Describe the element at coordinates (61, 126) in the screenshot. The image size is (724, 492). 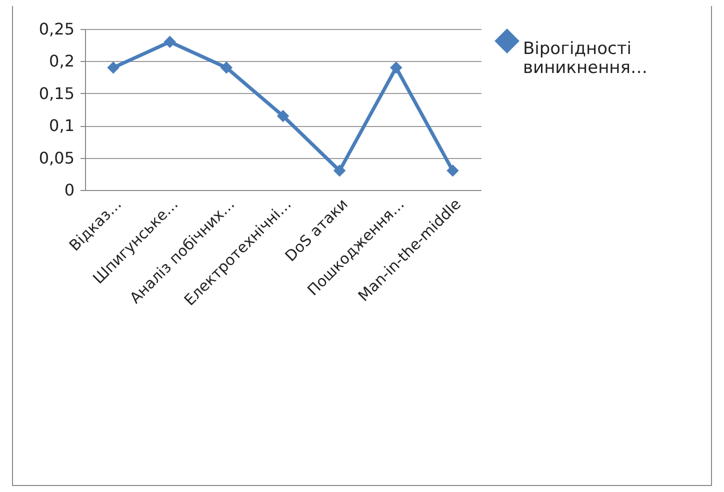
I see `y-tick-label: 0,1` at that location.